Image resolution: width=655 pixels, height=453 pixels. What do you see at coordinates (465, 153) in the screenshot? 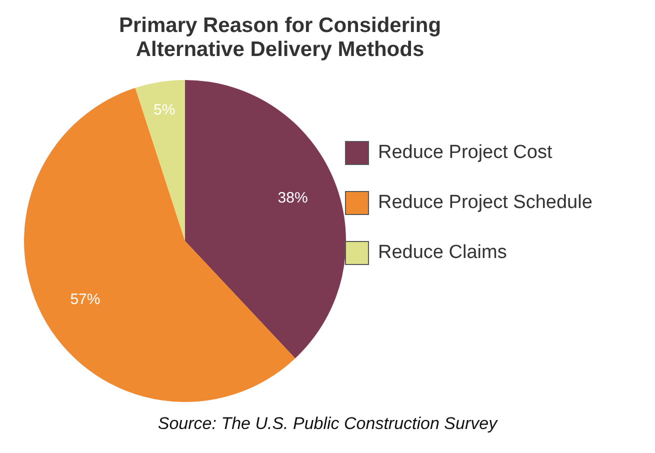
I see `legend-label: Reduce Project Cost` at bounding box center [465, 153].